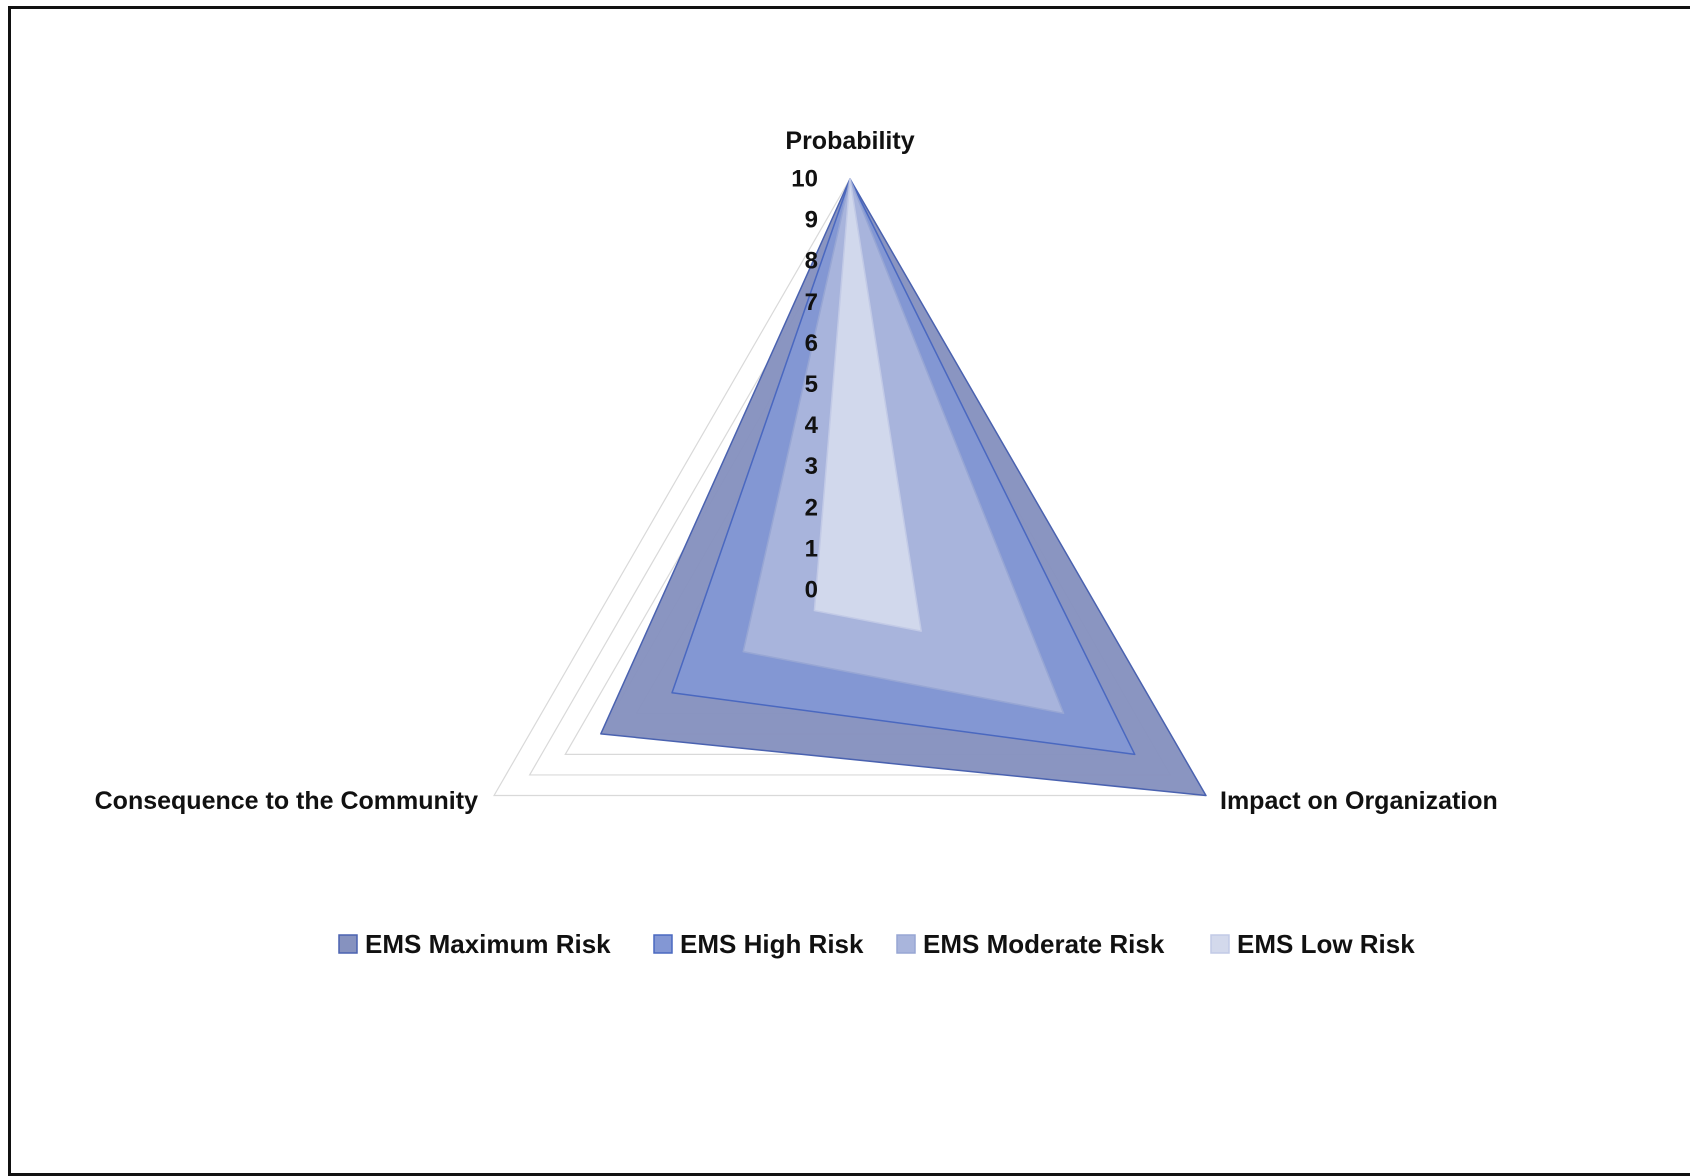 The height and width of the screenshot is (1176, 1690). What do you see at coordinates (811, 220) in the screenshot?
I see `tick-label-9: 9` at bounding box center [811, 220].